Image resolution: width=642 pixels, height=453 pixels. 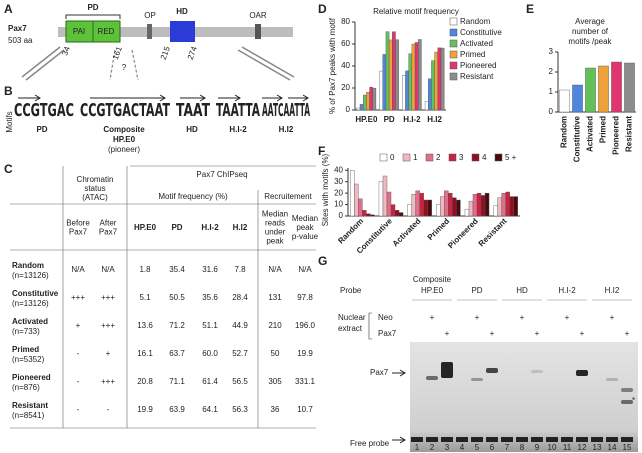 I want to click on lane-number: 11, so click(x=567, y=447).